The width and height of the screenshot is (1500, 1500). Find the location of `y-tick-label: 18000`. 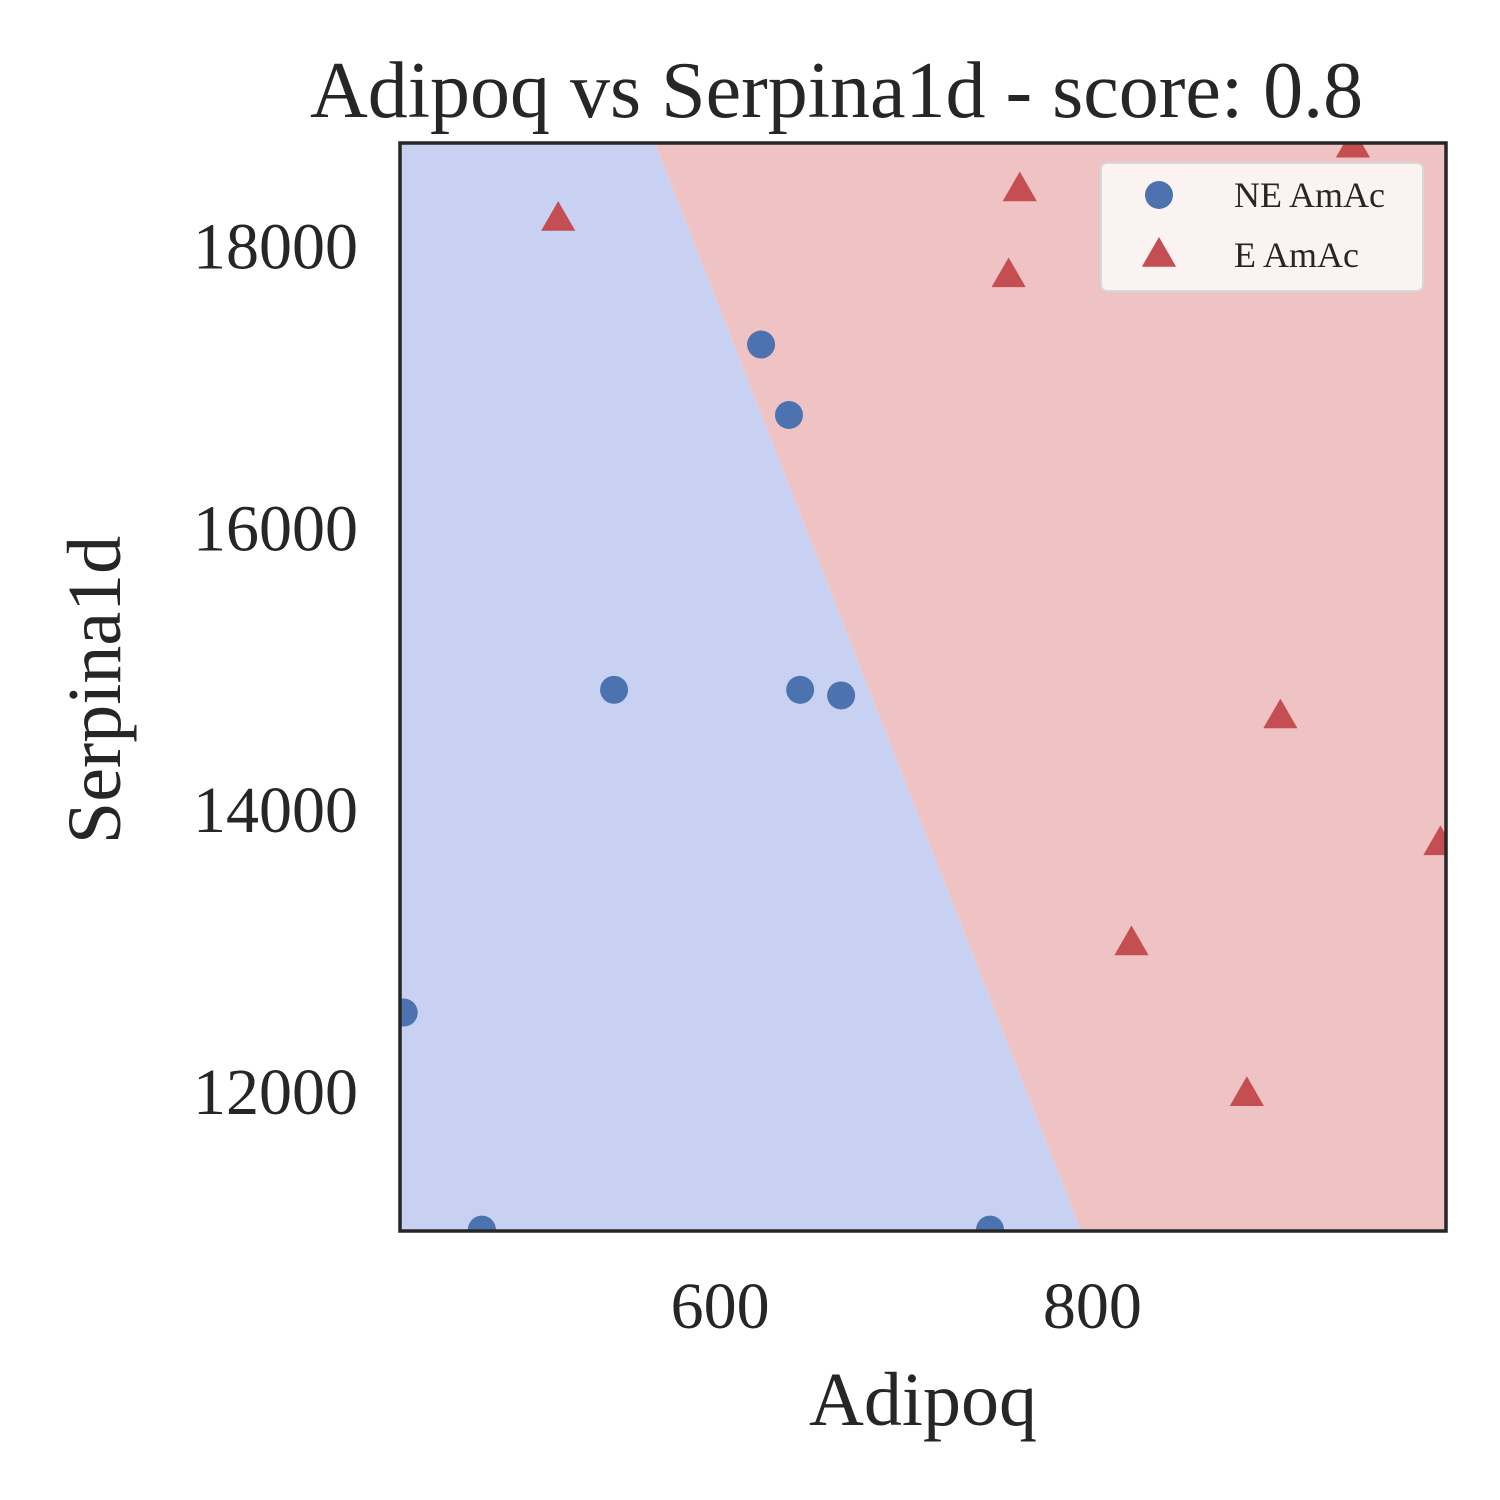

y-tick-label: 18000 is located at coordinates (275, 246).